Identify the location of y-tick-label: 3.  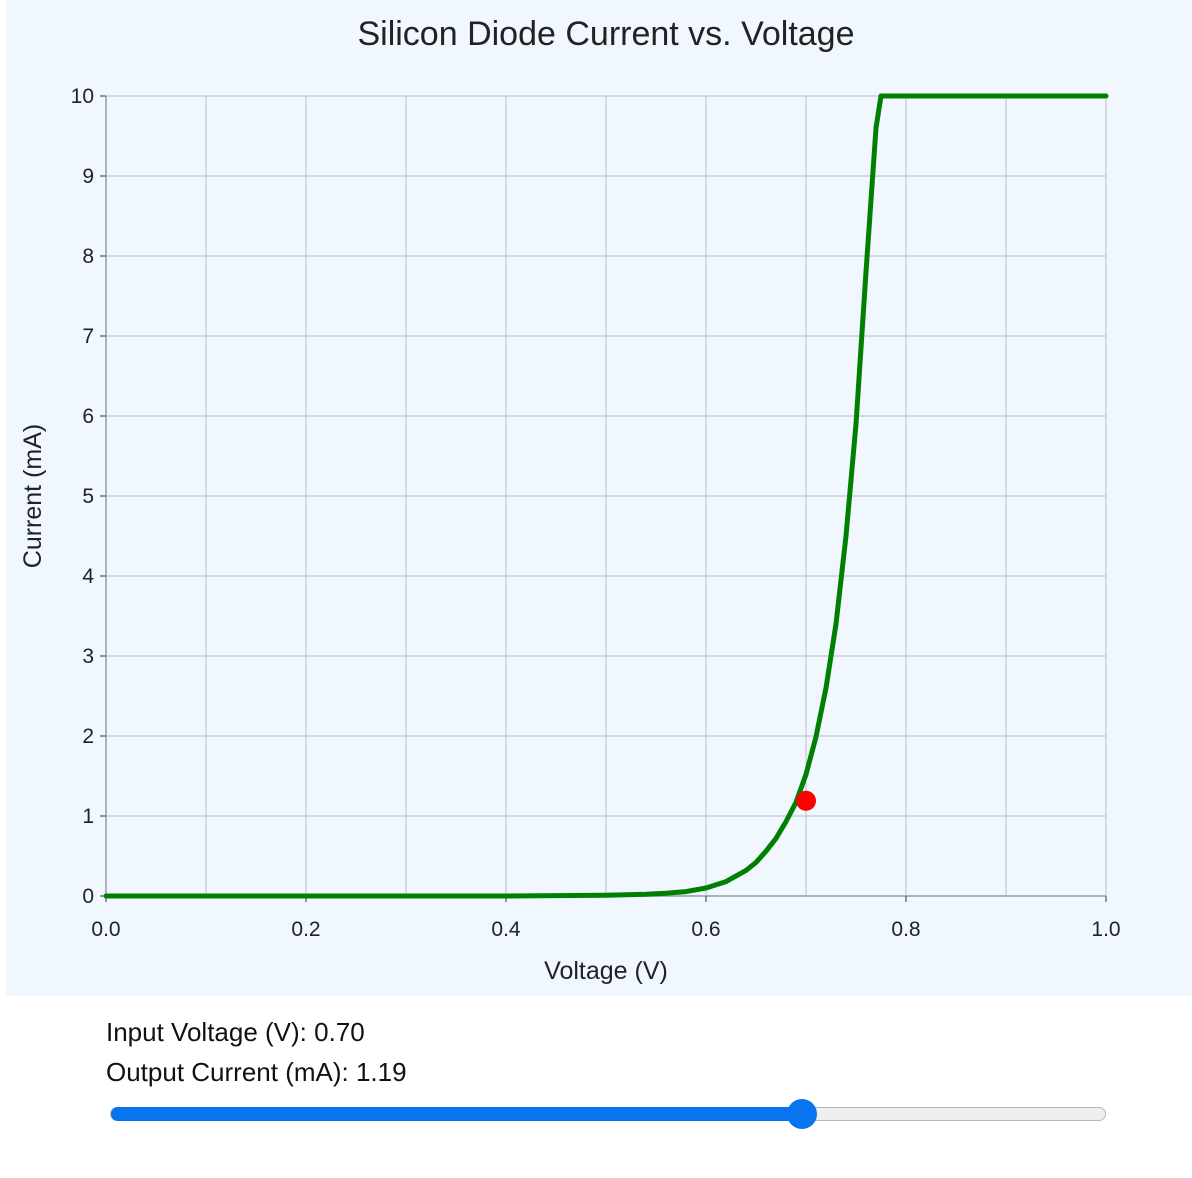
(88, 656).